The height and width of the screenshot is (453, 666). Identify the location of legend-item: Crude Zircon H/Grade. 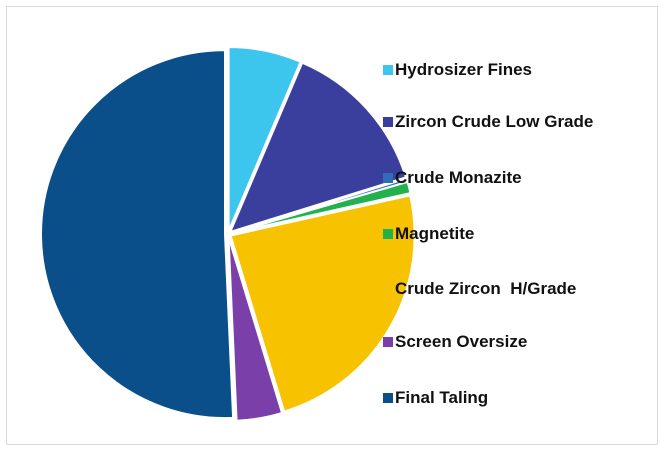
(518, 289).